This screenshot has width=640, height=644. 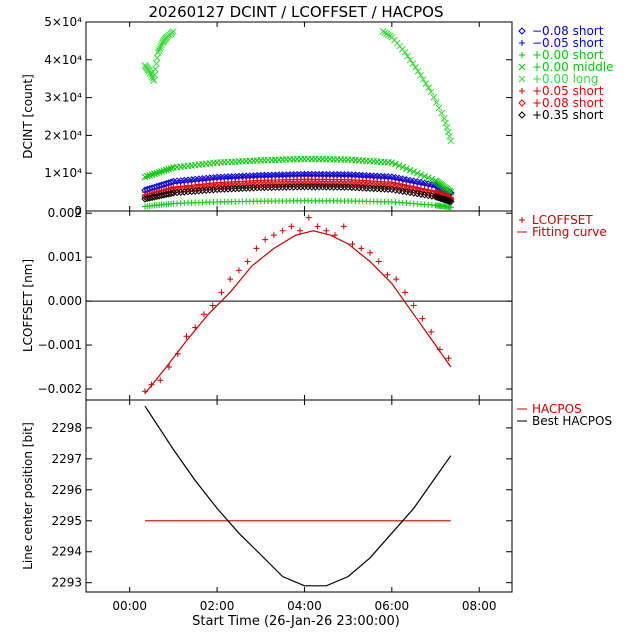 What do you see at coordinates (60, 345) in the screenshot?
I see `y-tick-label: −0.001` at bounding box center [60, 345].